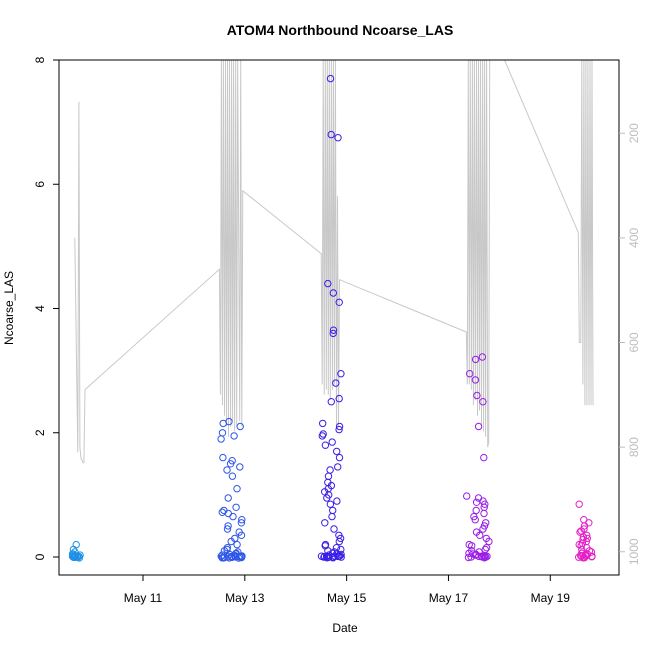 This screenshot has width=650, height=650. I want to click on y-axis: 0 2 4 6 8, so click(46, 308).